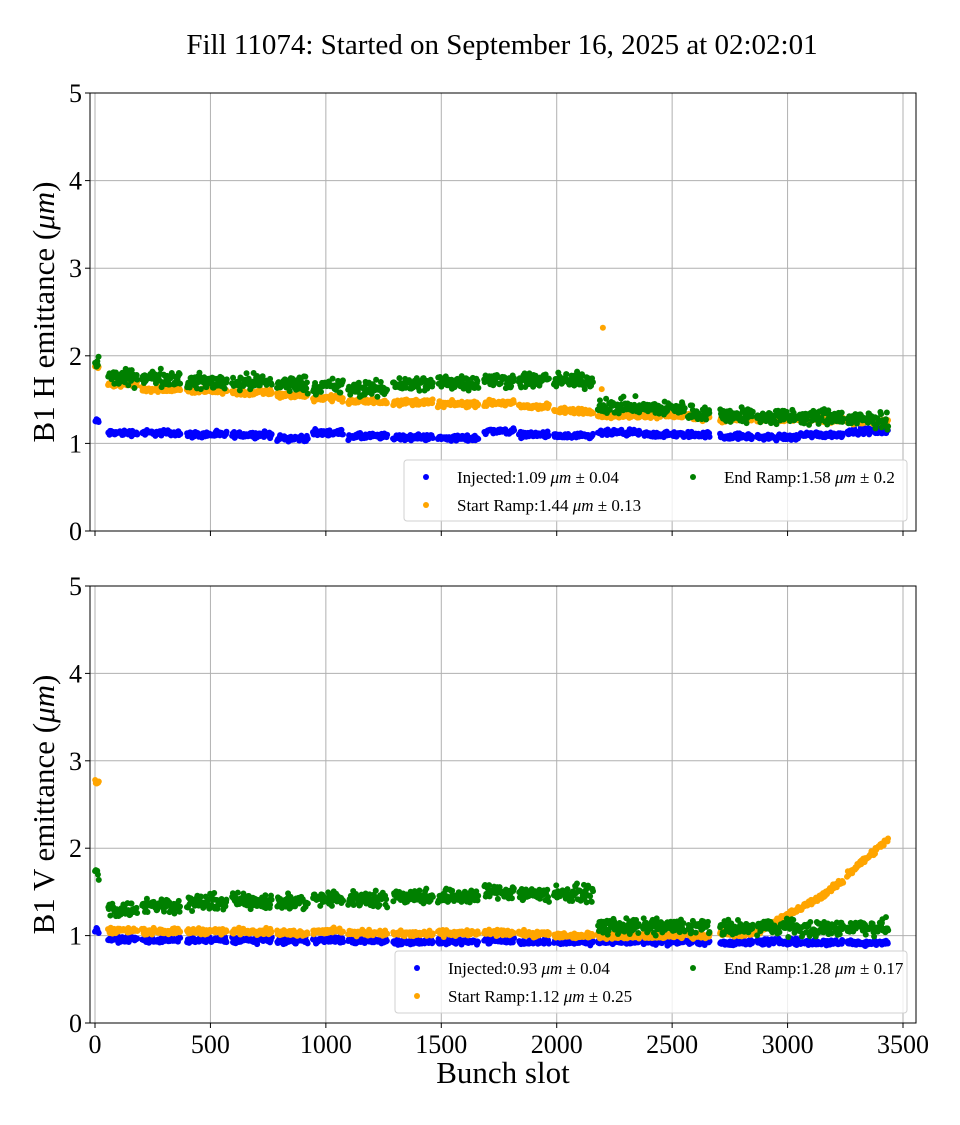 The height and width of the screenshot is (1125, 960). I want to click on y-tick-label: 0, so click(75, 1023).